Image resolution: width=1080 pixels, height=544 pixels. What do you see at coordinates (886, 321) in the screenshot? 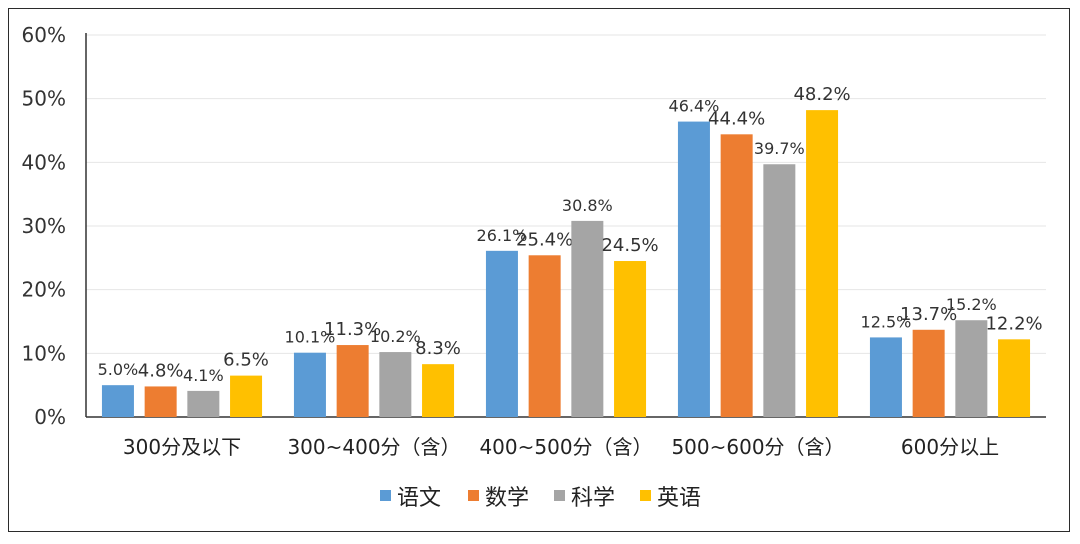
I see `data-label: 12.5%` at bounding box center [886, 321].